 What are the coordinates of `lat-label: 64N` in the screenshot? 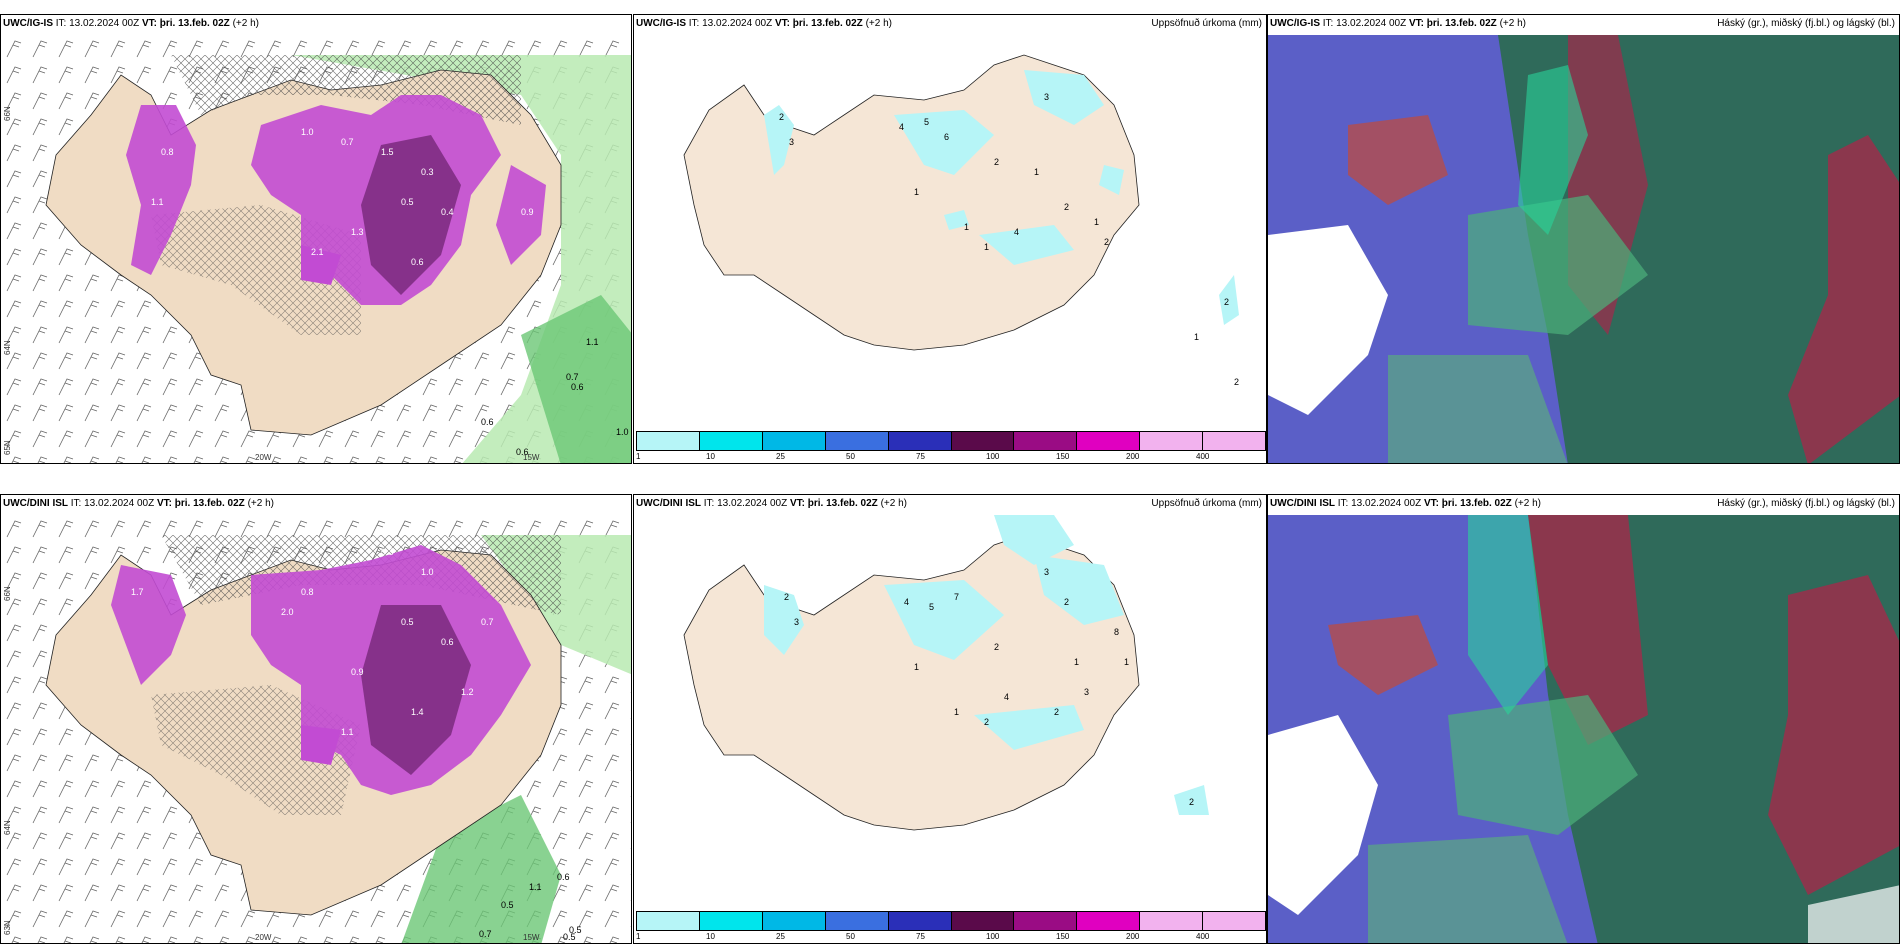 It's located at (7, 827).